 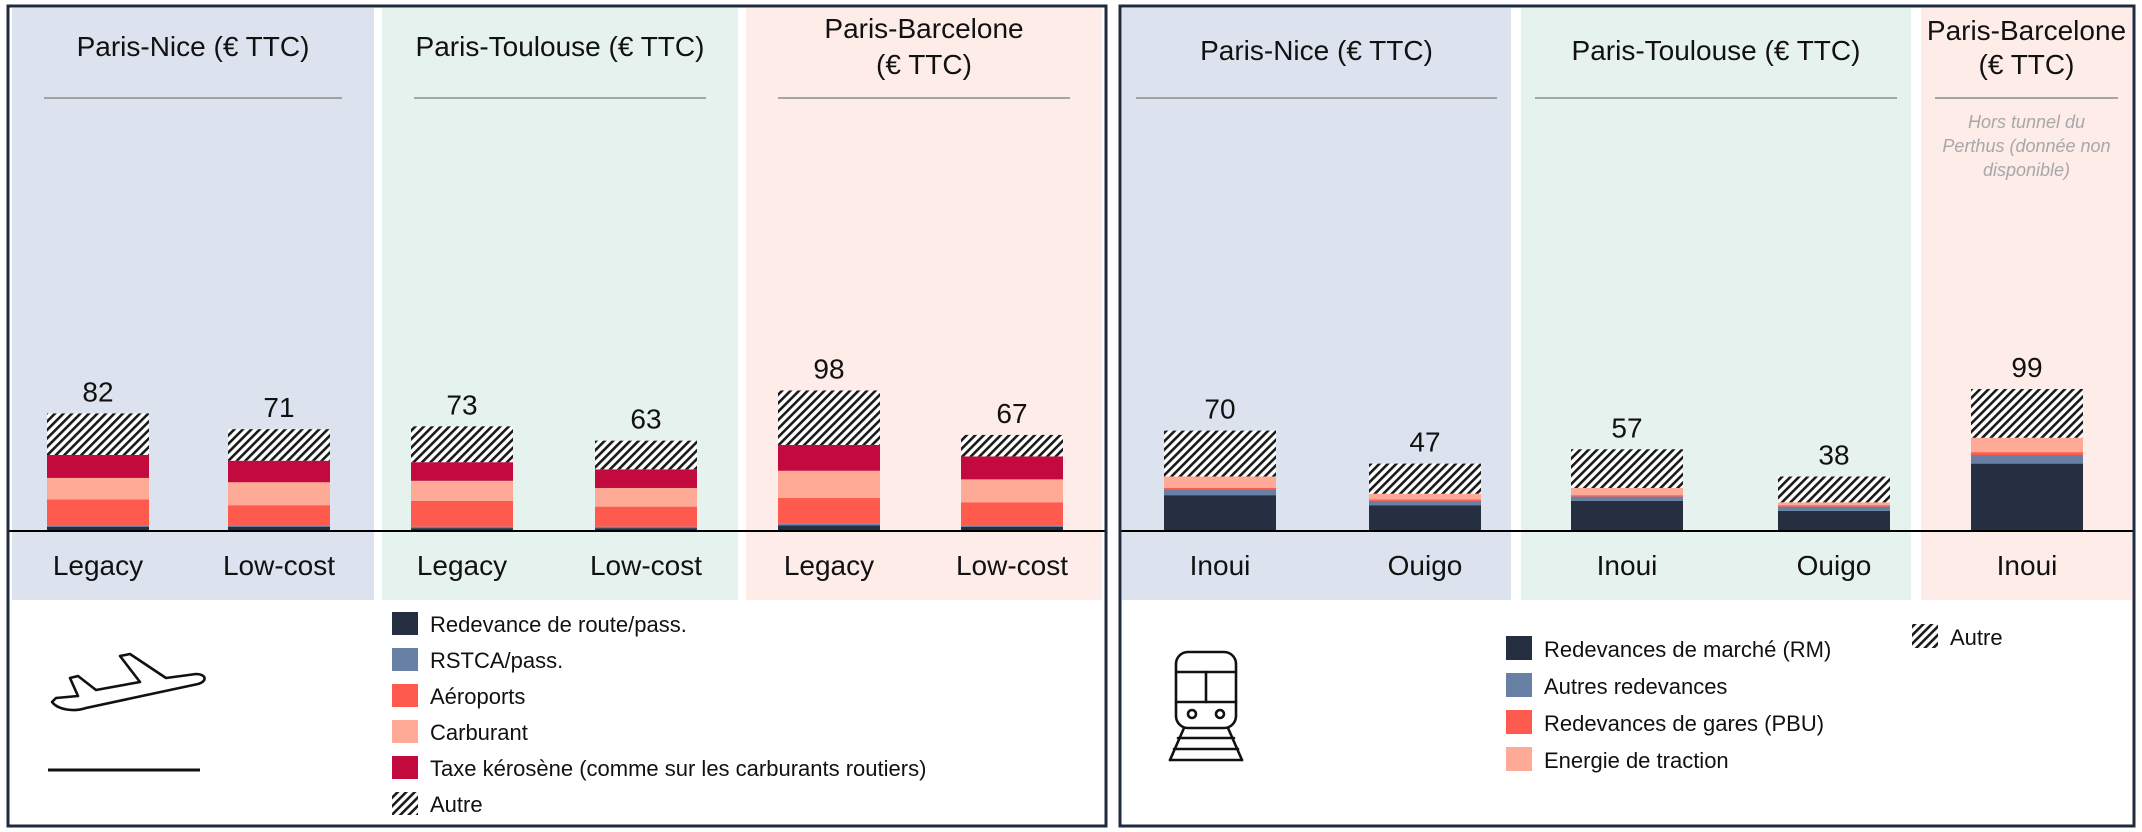 I want to click on legend-item: RSTCA/pass., so click(x=477, y=660).